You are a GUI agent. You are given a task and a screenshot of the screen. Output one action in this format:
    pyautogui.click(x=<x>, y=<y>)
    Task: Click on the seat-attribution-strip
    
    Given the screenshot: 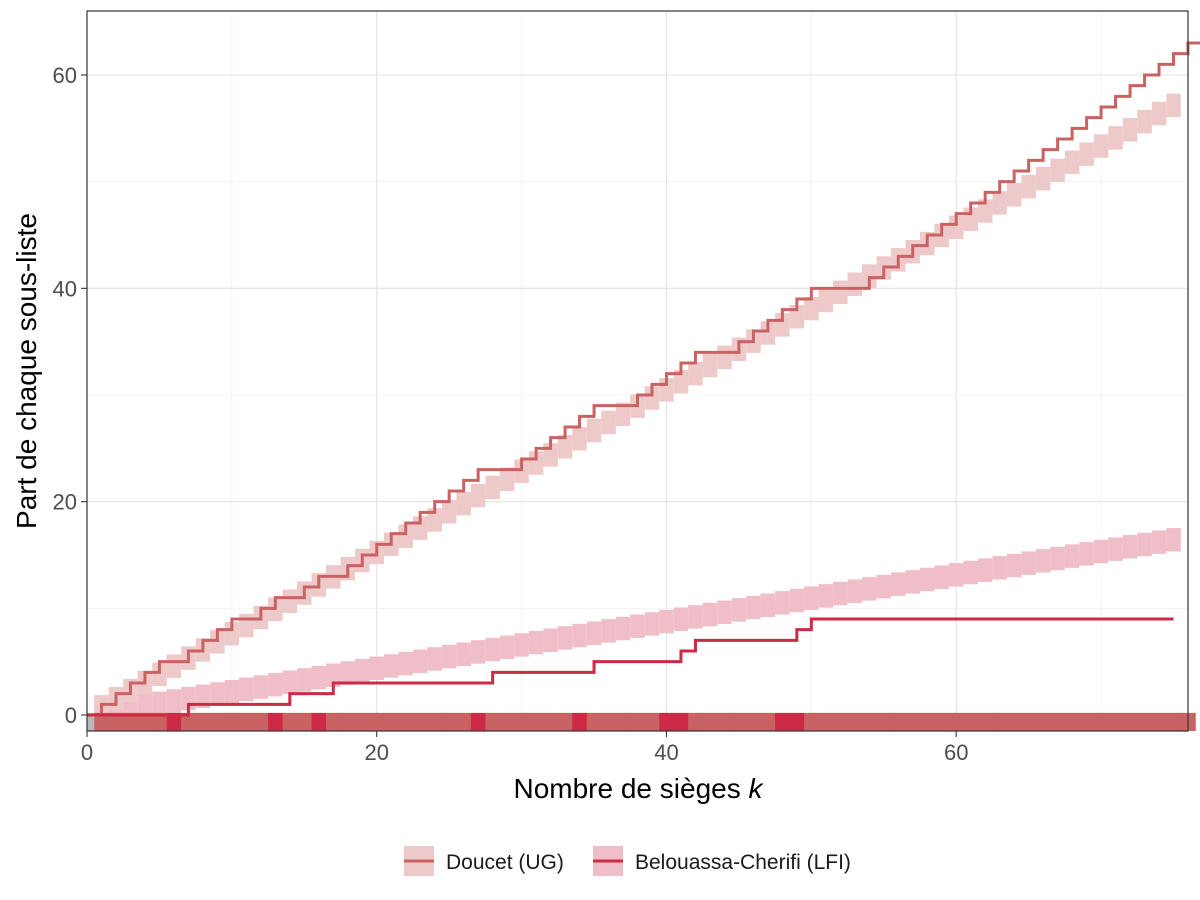 What is the action you would take?
    pyautogui.click(x=641, y=721)
    